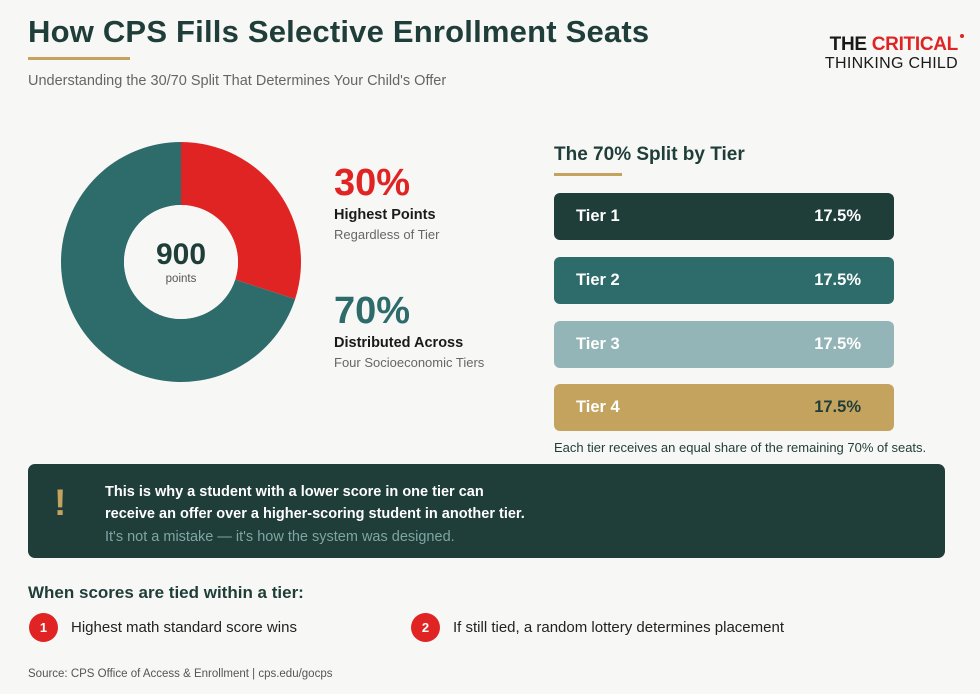 This screenshot has width=980, height=694. Describe the element at coordinates (387, 234) in the screenshot. I see `stat-sublabel: Regardless of Tier` at that location.